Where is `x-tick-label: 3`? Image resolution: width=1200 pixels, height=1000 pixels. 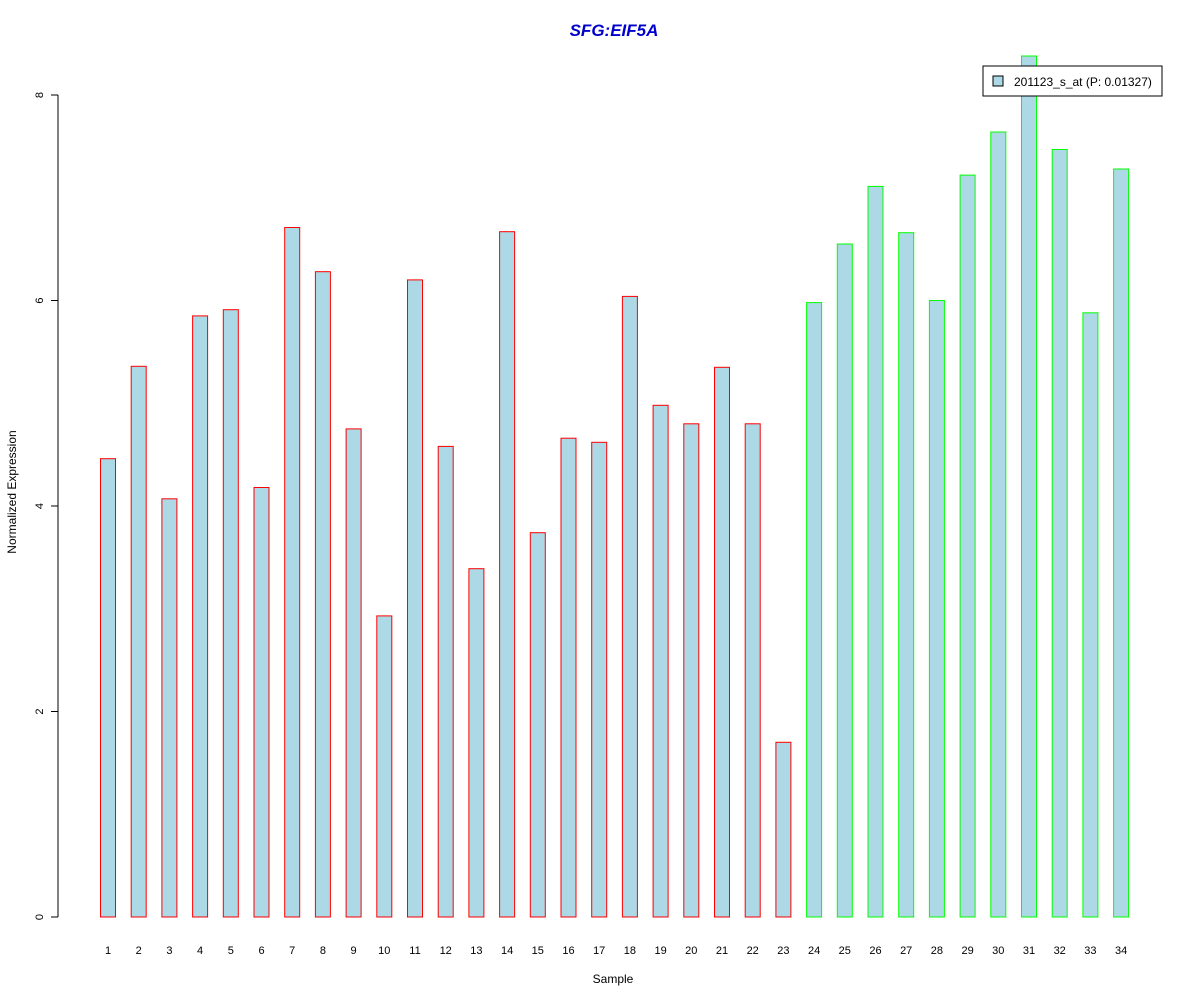
x-tick-label: 3 is located at coordinates (169, 951).